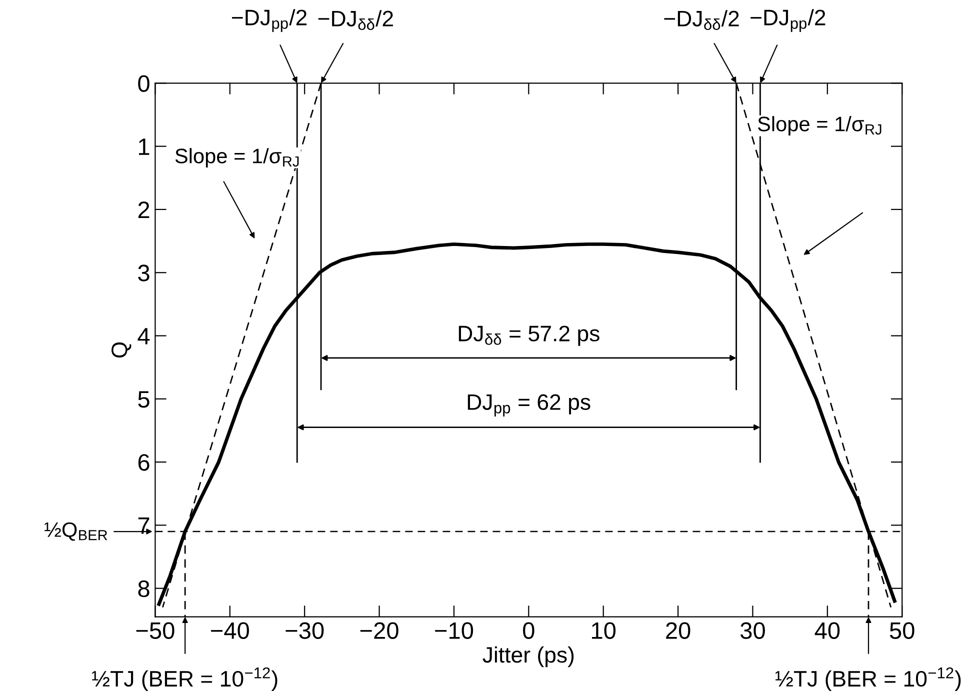 This screenshot has height=693, width=970. Describe the element at coordinates (604, 630) in the screenshot. I see `x-tick-label: 10` at that location.